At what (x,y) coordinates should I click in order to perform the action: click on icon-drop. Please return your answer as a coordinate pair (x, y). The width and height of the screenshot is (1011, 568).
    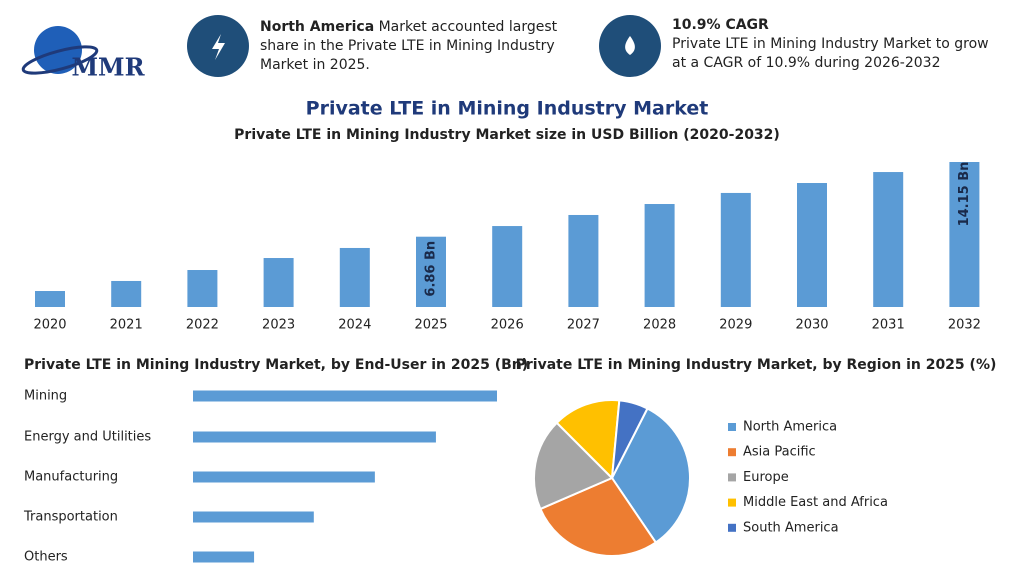
    Looking at the image, I should click on (630, 45).